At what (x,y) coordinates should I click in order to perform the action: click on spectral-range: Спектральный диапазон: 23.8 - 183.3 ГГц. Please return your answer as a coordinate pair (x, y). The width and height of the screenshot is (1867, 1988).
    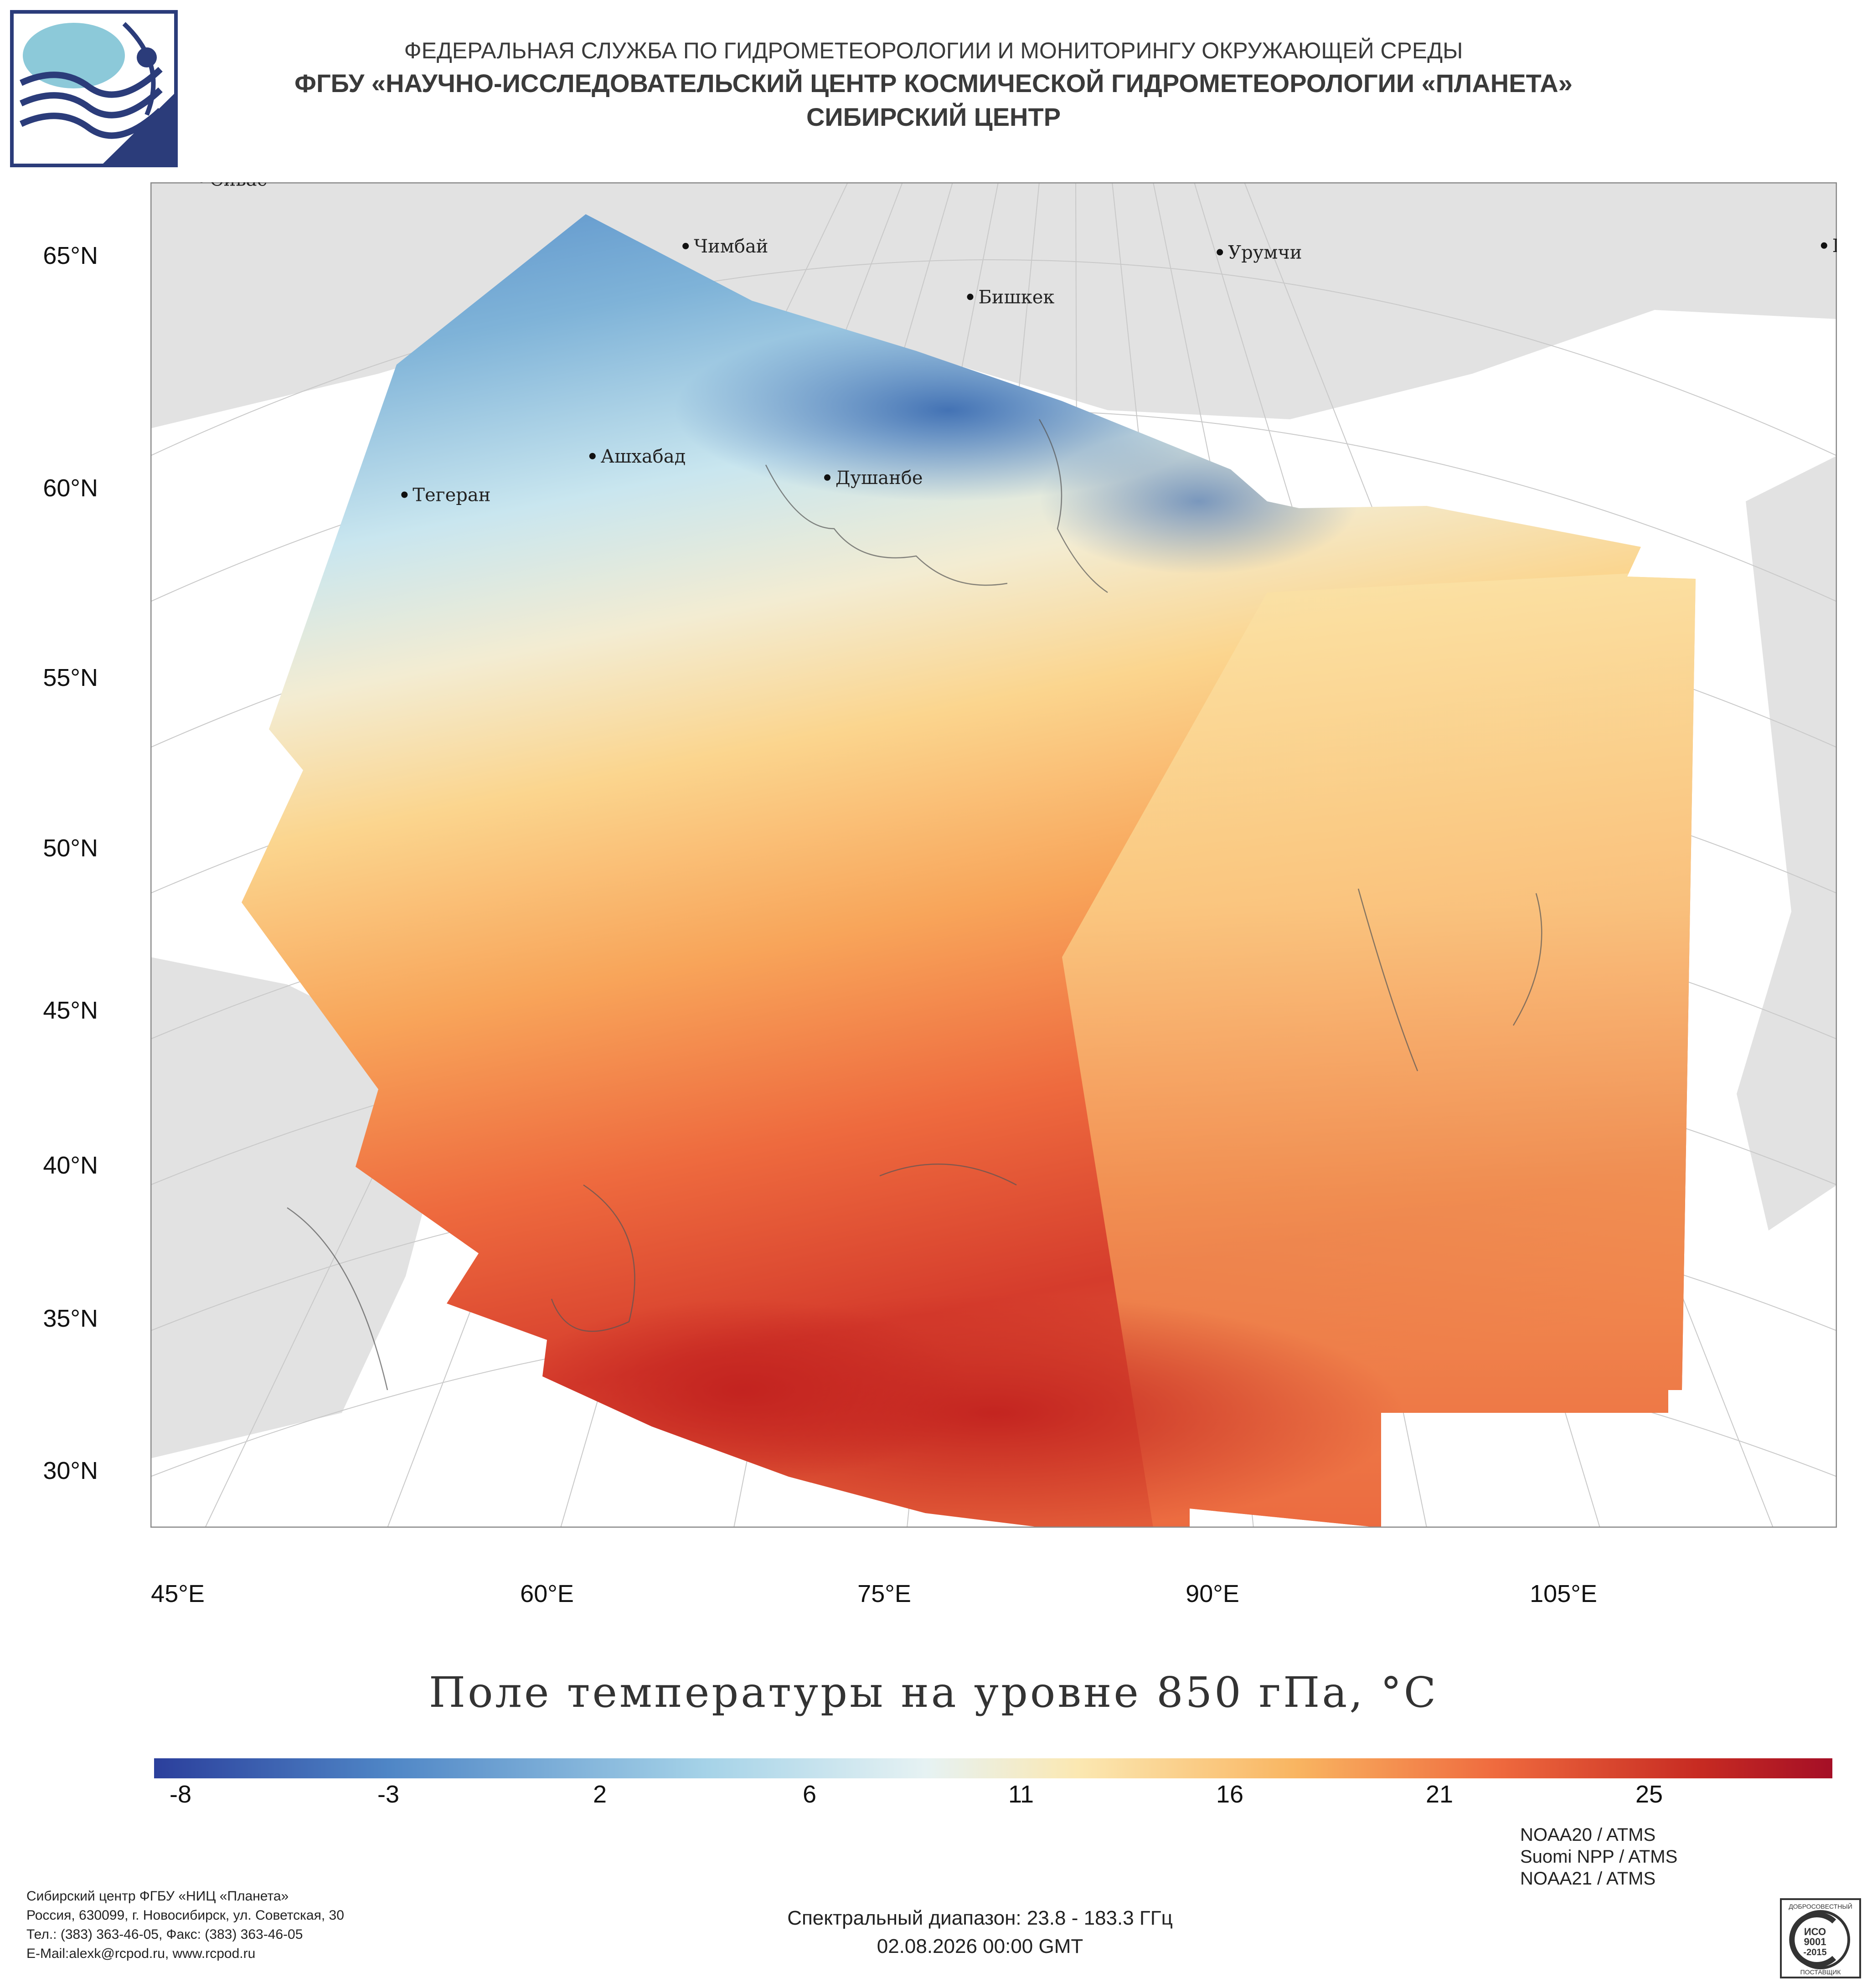
    Looking at the image, I should click on (980, 1918).